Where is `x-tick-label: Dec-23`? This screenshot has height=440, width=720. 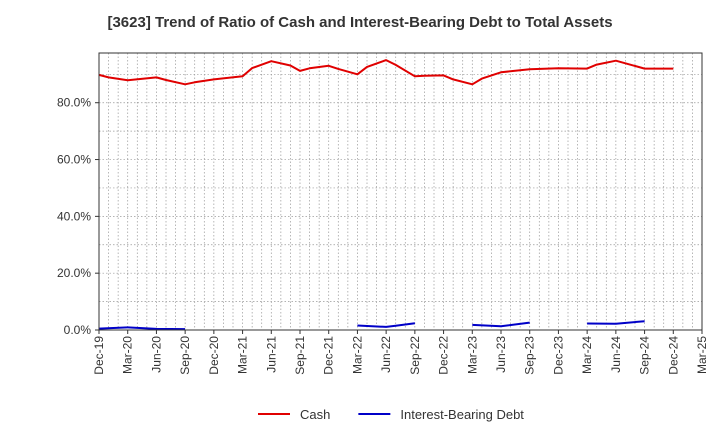
x-tick-label: Dec-23 is located at coordinates (558, 355).